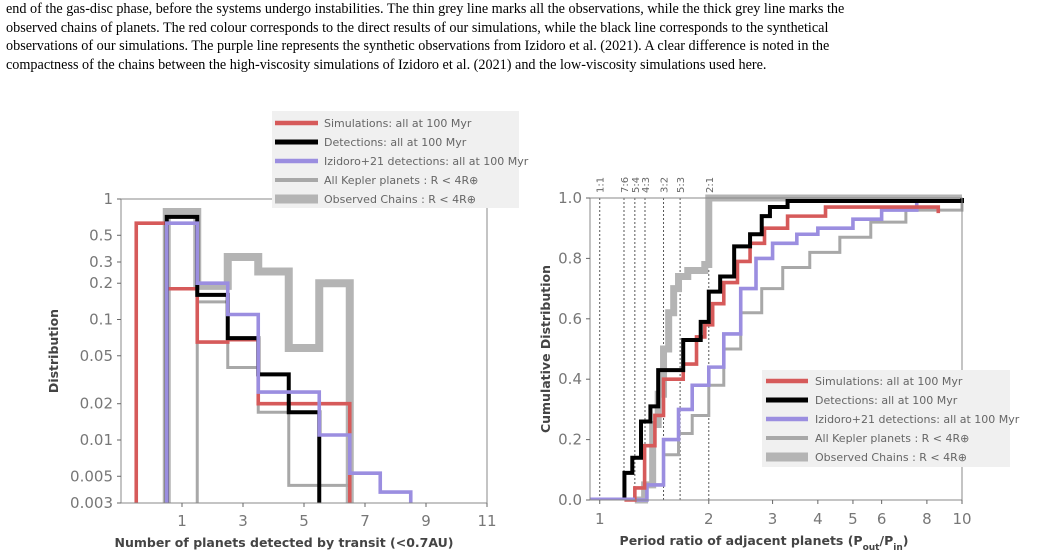  I want to click on left-series-izidoro, so click(288, 362).